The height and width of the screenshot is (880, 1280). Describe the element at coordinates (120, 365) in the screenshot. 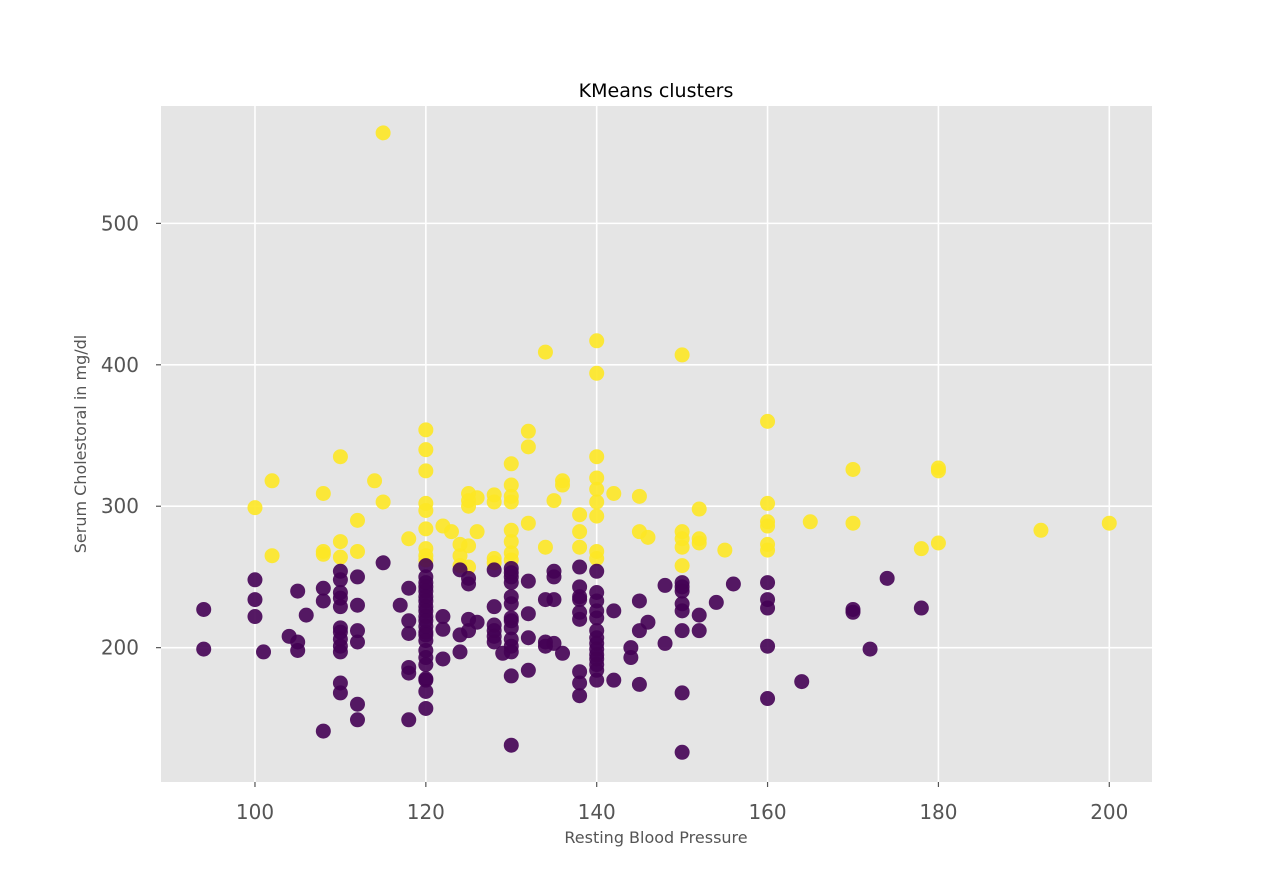

I see `y-tick-label: 400` at that location.